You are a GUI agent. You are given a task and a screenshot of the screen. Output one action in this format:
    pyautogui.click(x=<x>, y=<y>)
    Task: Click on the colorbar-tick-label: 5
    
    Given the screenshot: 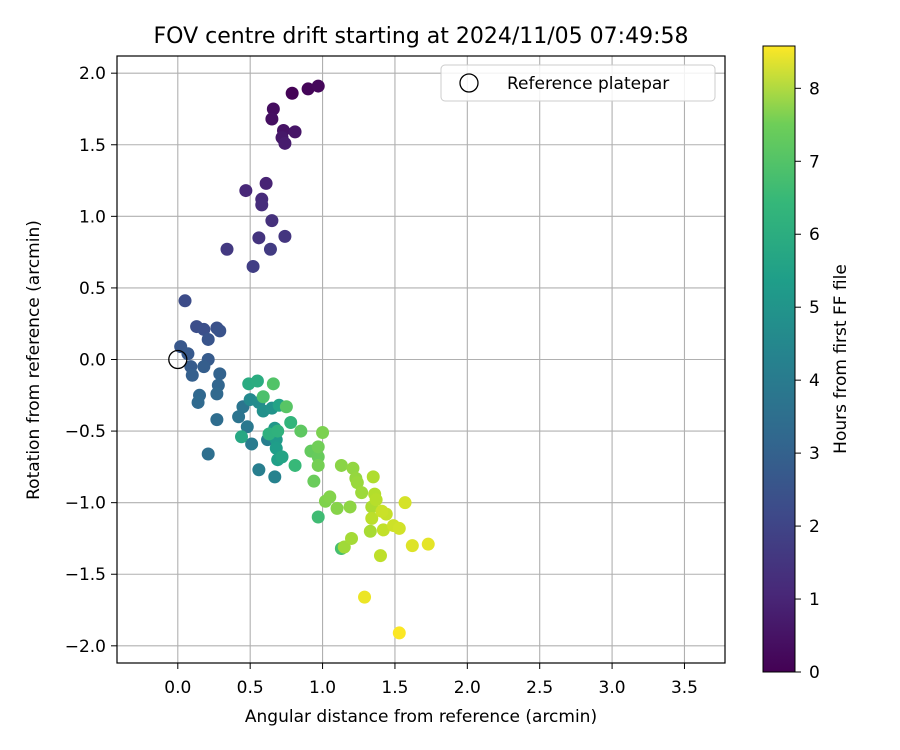 What is the action you would take?
    pyautogui.click(x=814, y=308)
    